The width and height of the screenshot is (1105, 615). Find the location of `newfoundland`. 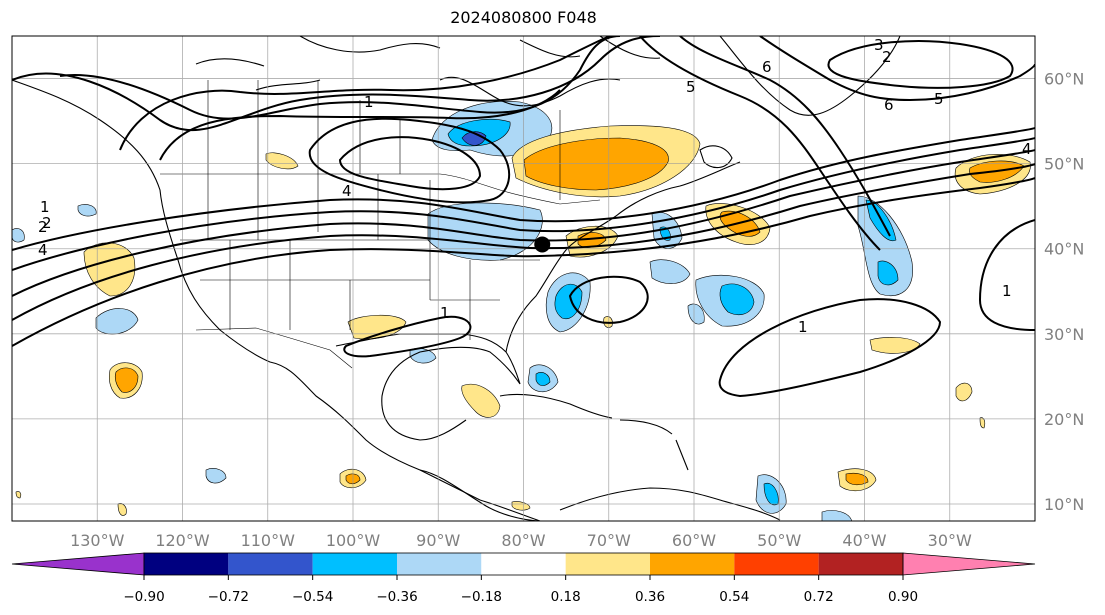

newfoundland is located at coordinates (716, 157).